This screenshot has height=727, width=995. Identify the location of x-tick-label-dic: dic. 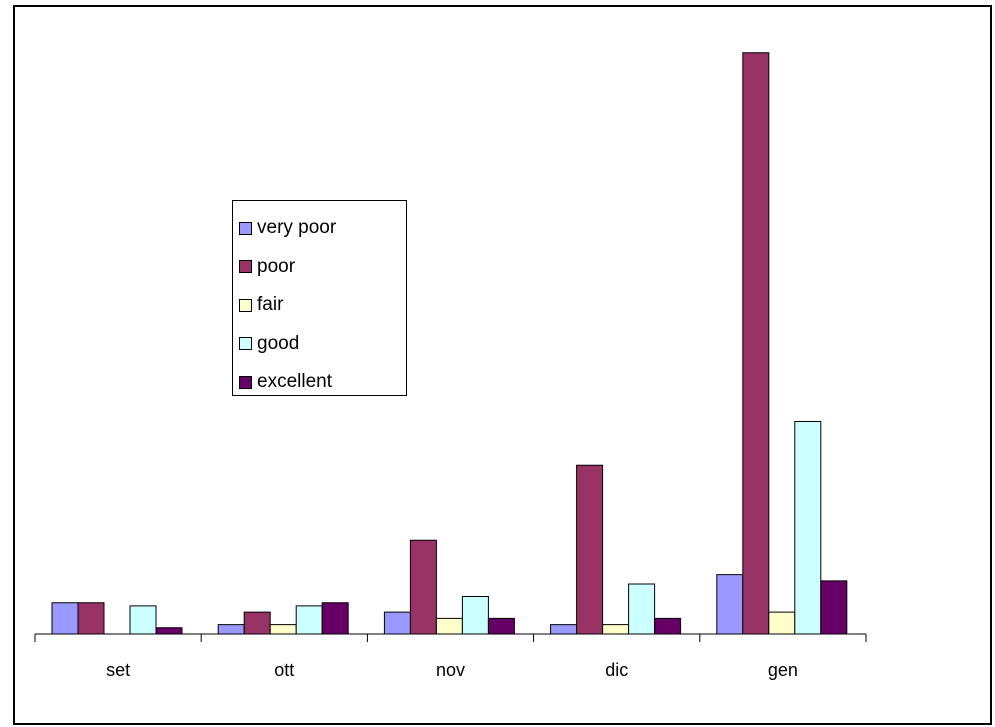
(616, 670).